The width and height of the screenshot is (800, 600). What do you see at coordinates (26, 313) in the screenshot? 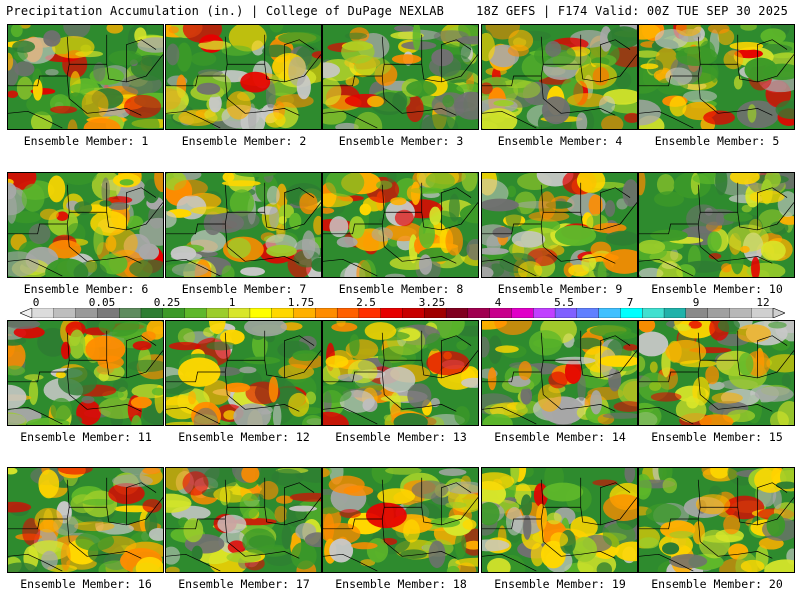
I see `colorbar-min-arrow` at bounding box center [26, 313].